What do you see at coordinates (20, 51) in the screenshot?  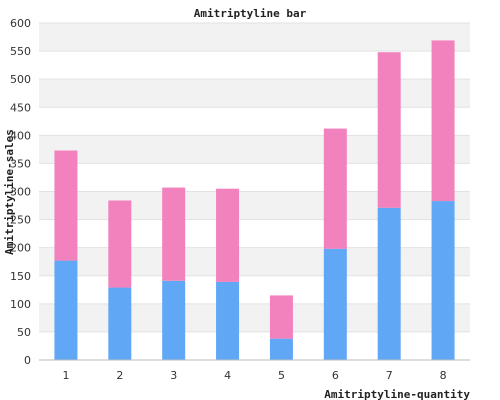 I see `y-tick-label: 550` at bounding box center [20, 51].